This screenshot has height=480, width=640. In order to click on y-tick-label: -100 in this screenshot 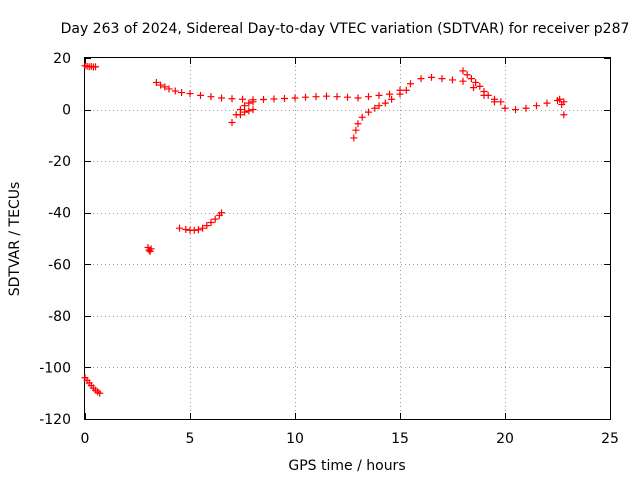, I will do `click(55, 368)`.